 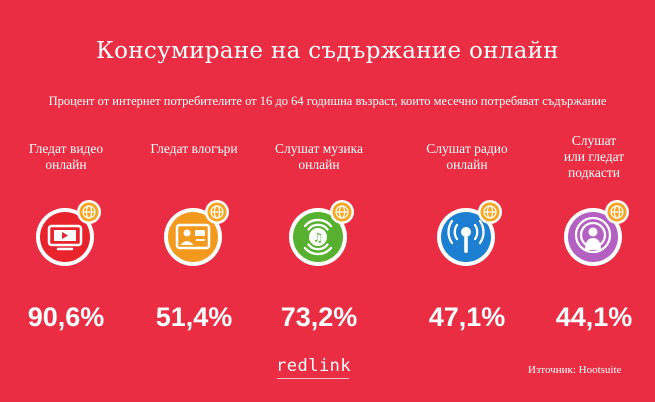 I want to click on stat-value: 47,1%, so click(x=467, y=317).